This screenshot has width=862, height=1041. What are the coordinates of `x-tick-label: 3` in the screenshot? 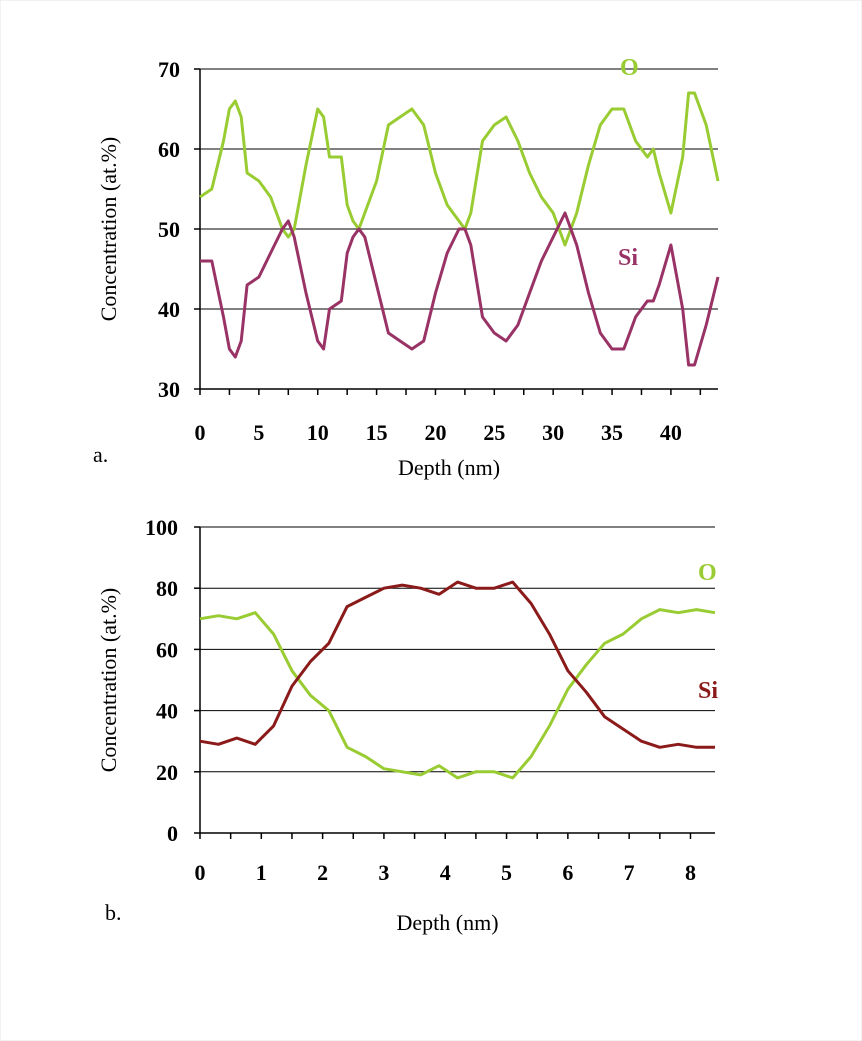 It's located at (383, 872).